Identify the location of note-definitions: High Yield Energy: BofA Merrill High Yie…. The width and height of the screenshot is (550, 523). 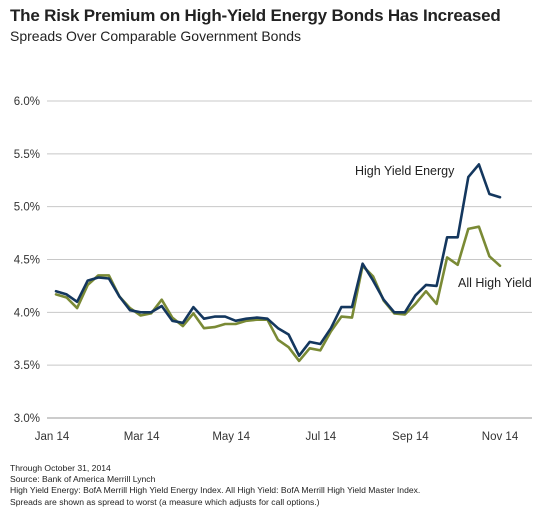
(215, 490).